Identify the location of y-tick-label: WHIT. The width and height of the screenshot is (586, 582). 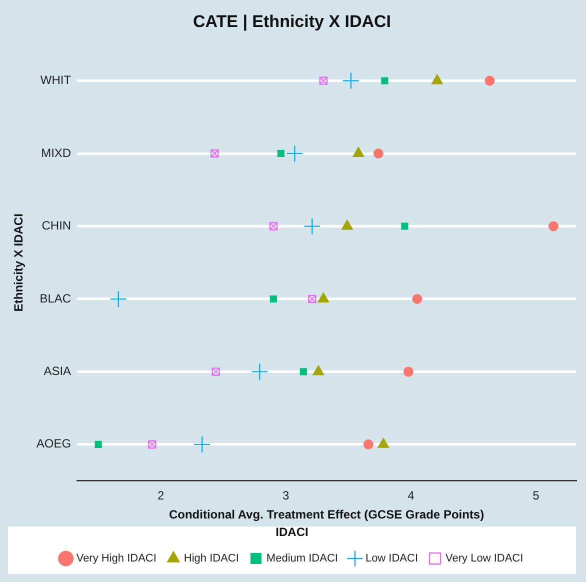
(56, 80).